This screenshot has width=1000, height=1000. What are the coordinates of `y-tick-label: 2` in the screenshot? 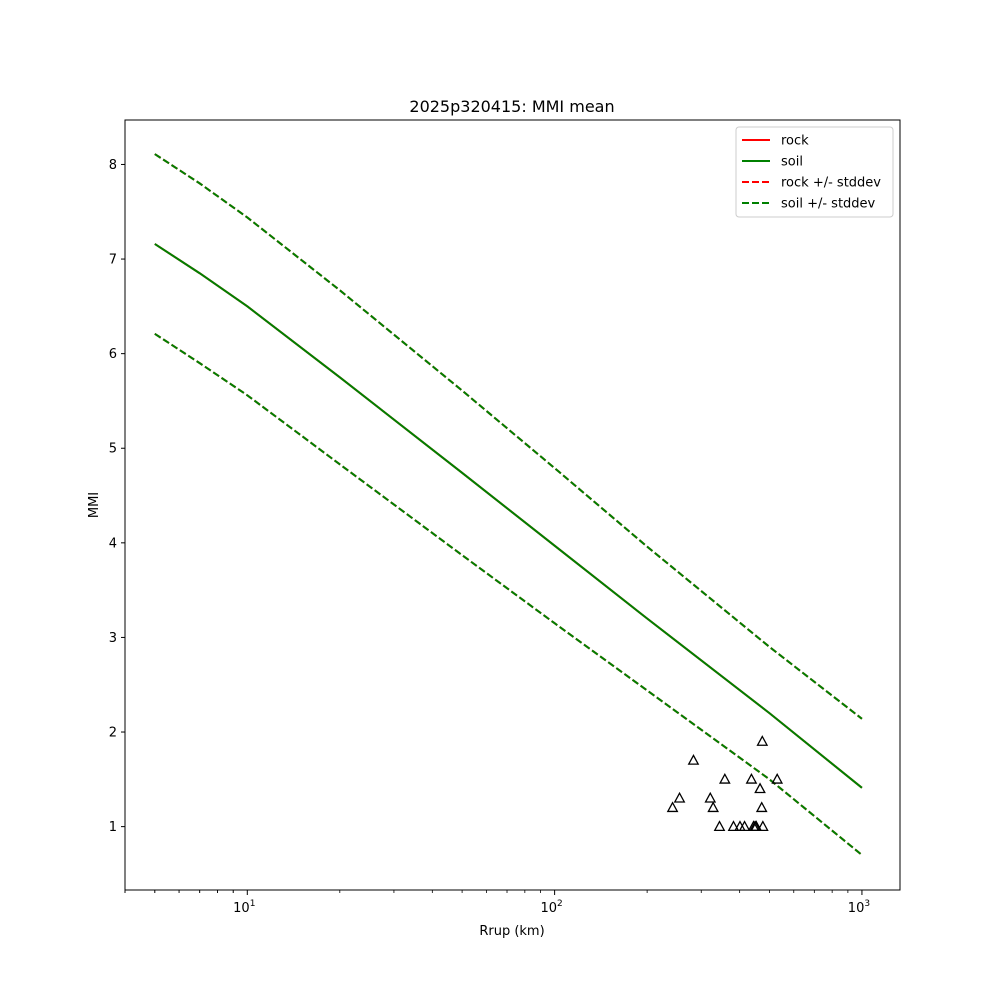 It's located at (113, 733).